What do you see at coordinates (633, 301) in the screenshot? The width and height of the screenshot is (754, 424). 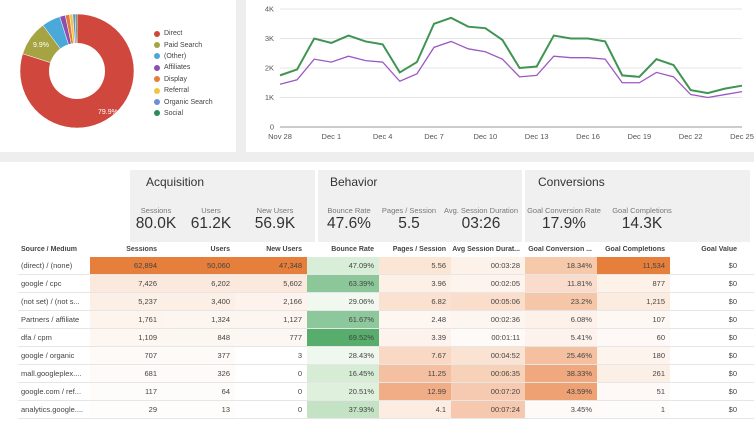 I see `metric-cell: 1,215` at bounding box center [633, 301].